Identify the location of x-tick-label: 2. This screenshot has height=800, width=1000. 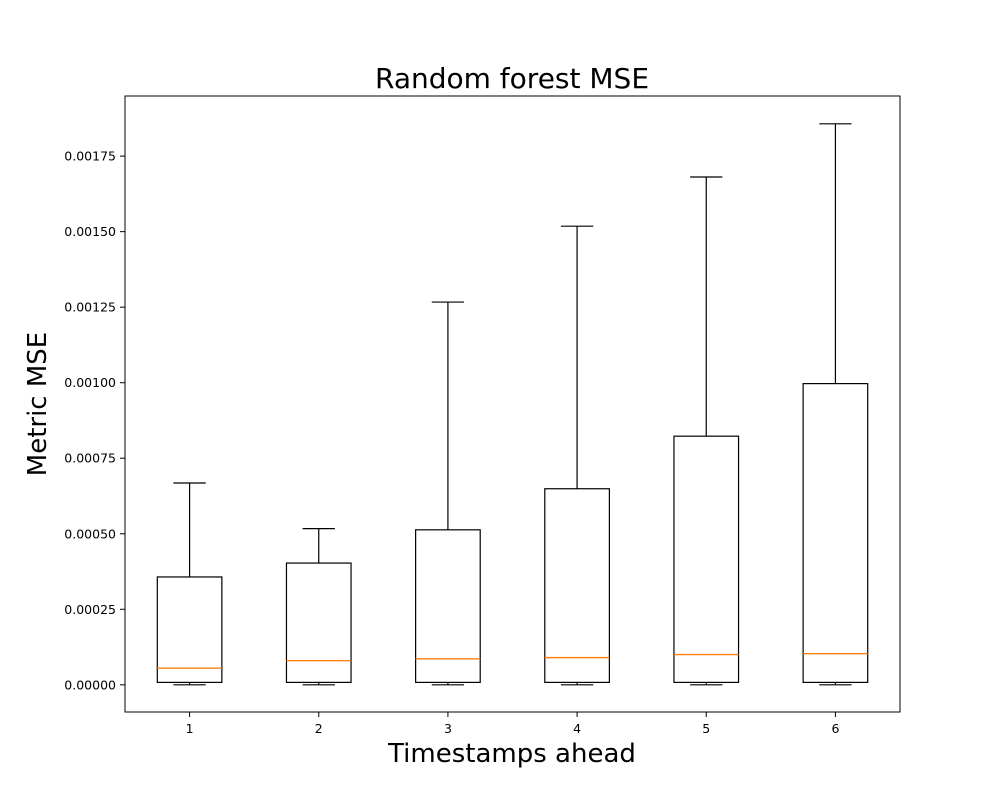
(319, 728).